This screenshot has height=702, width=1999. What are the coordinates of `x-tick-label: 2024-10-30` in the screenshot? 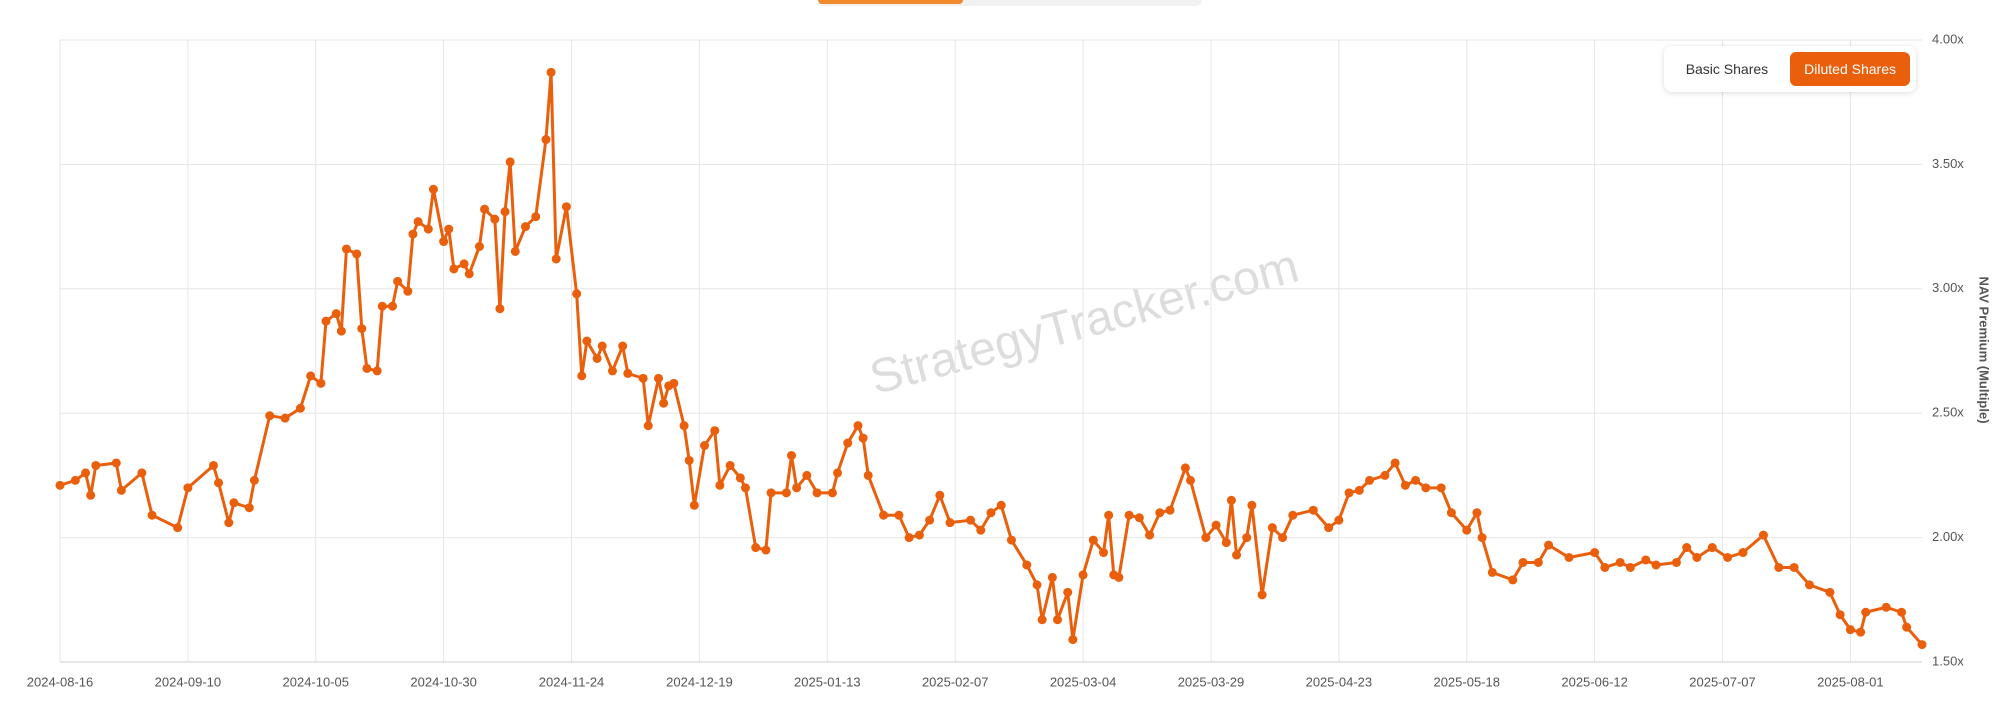 It's located at (443, 681).